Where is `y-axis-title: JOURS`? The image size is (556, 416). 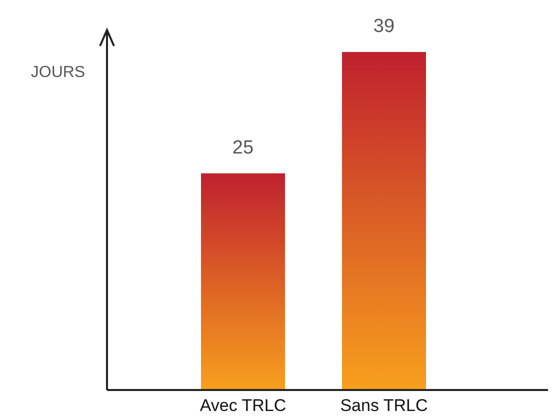
y-axis-title: JOURS is located at coordinates (58, 72).